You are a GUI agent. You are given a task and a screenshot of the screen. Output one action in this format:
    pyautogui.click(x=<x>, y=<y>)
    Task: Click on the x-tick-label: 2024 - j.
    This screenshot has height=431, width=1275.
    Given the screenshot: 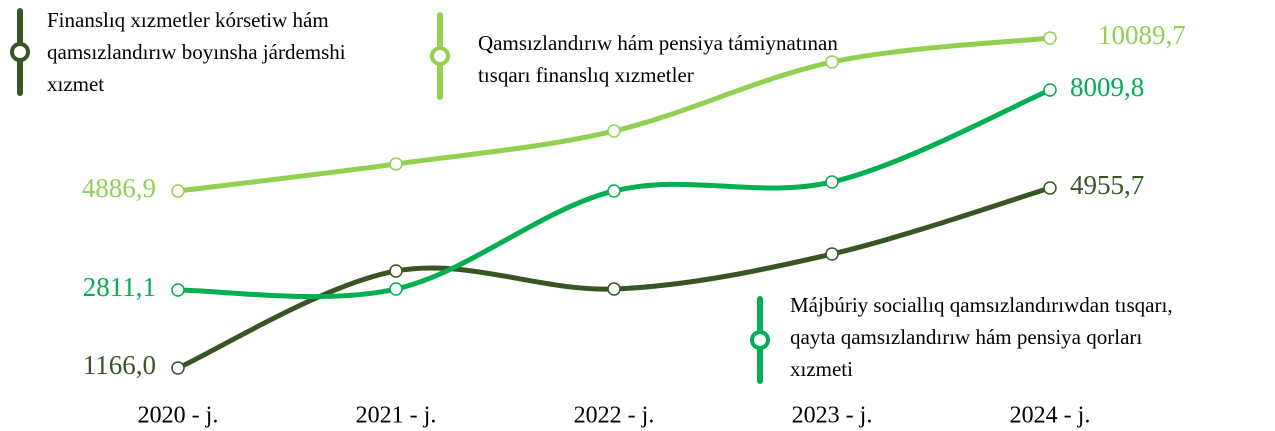 What is the action you would take?
    pyautogui.click(x=1050, y=416)
    